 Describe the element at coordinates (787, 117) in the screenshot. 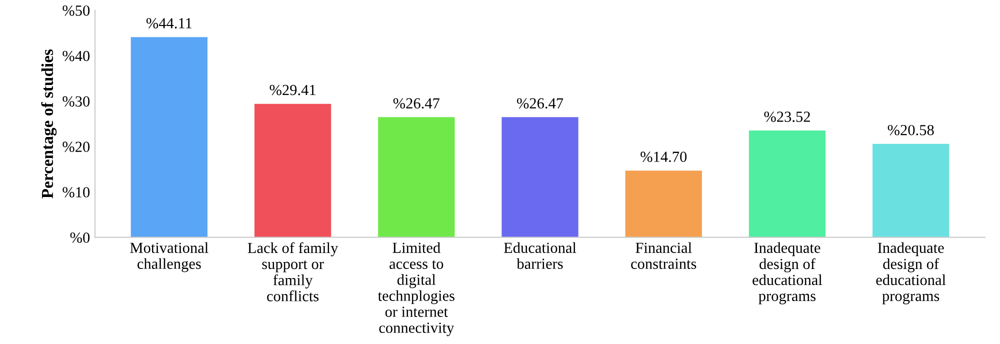

I see `data-label: %23.52` at that location.